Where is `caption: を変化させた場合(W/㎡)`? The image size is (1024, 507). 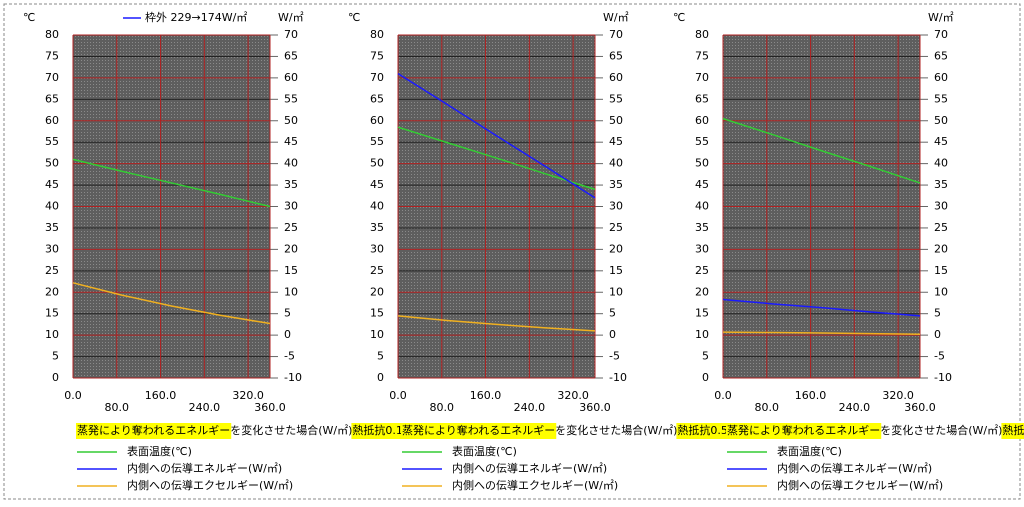 caption: を変化させた場合(W/㎡) is located at coordinates (616, 430).